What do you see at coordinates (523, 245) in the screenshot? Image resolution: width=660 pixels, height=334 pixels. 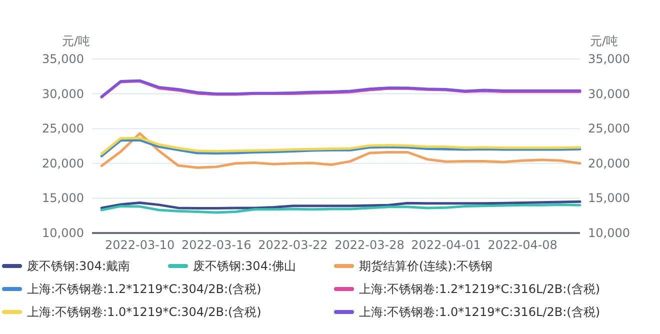 I see `x-tick-label: 2022-04-08` at bounding box center [523, 245].